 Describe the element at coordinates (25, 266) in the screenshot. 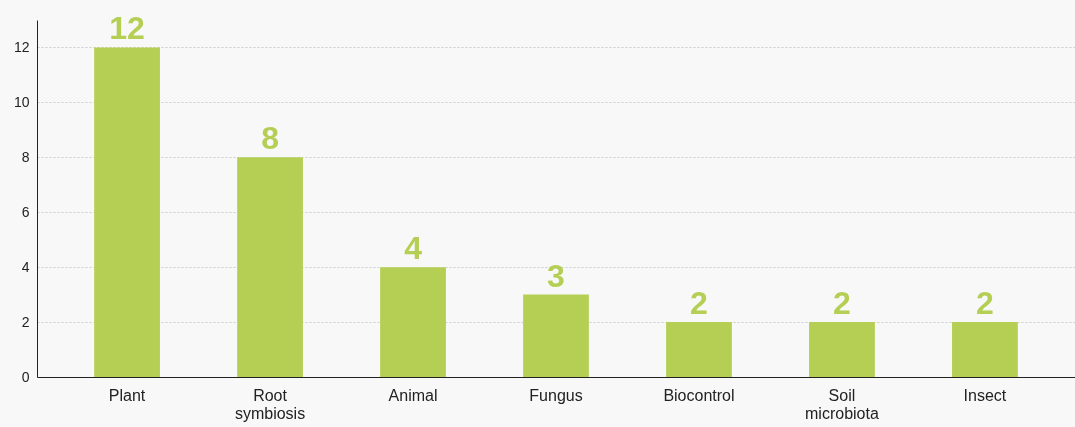

I see `y-tick-label: 4` at that location.